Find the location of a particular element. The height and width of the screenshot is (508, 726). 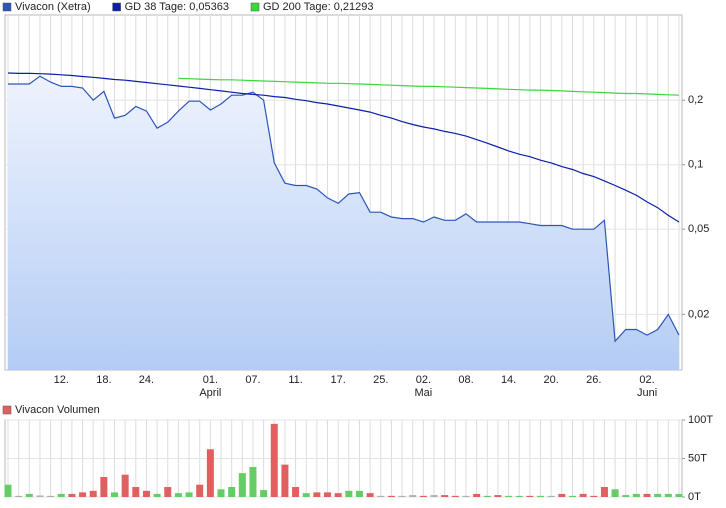

y-tick-label: 0,02 is located at coordinates (698, 314).